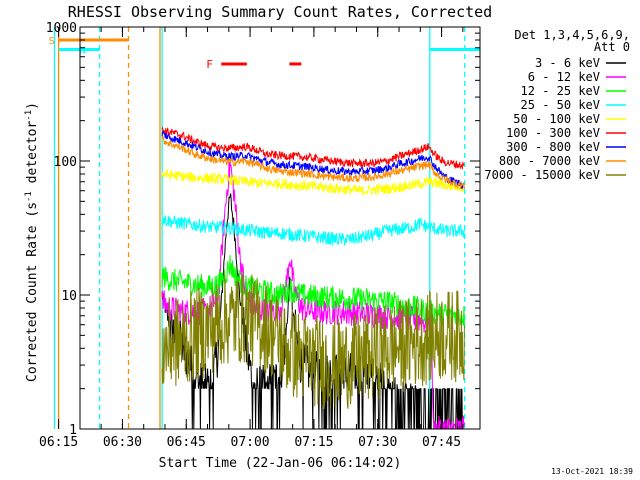 This screenshot has width=640, height=480. I want to click on legend-label-4: 50 - 100 keV, so click(556, 119).